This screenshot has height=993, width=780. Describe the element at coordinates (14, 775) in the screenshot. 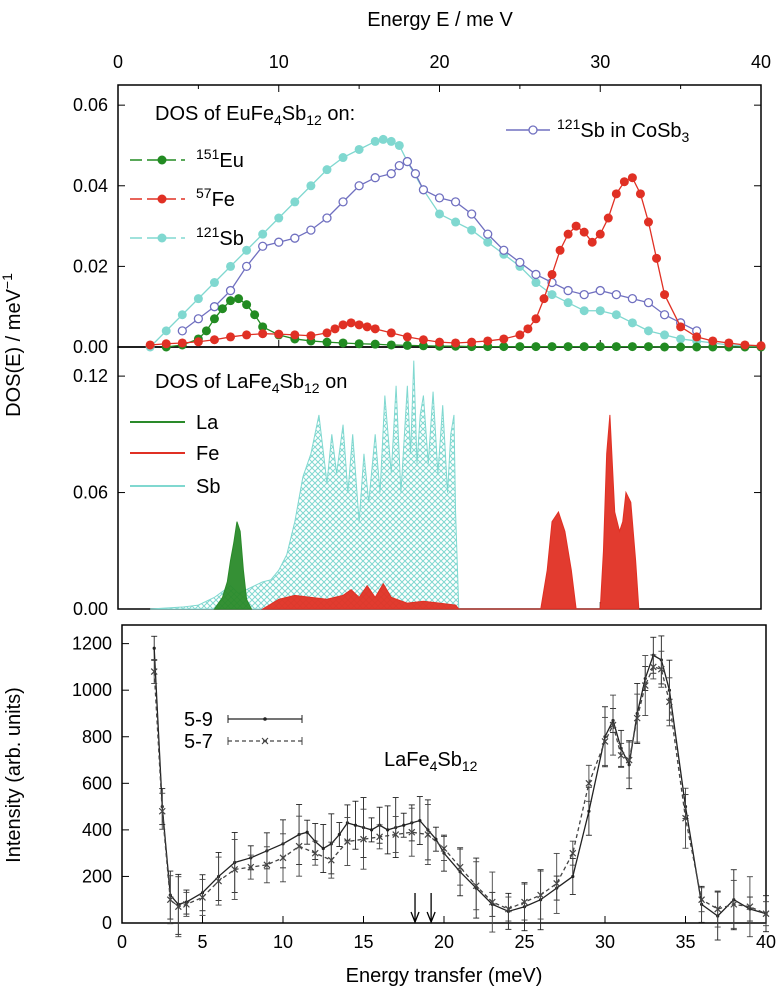

I see `bottom-ylabel: Intensity (arb. units)` at that location.